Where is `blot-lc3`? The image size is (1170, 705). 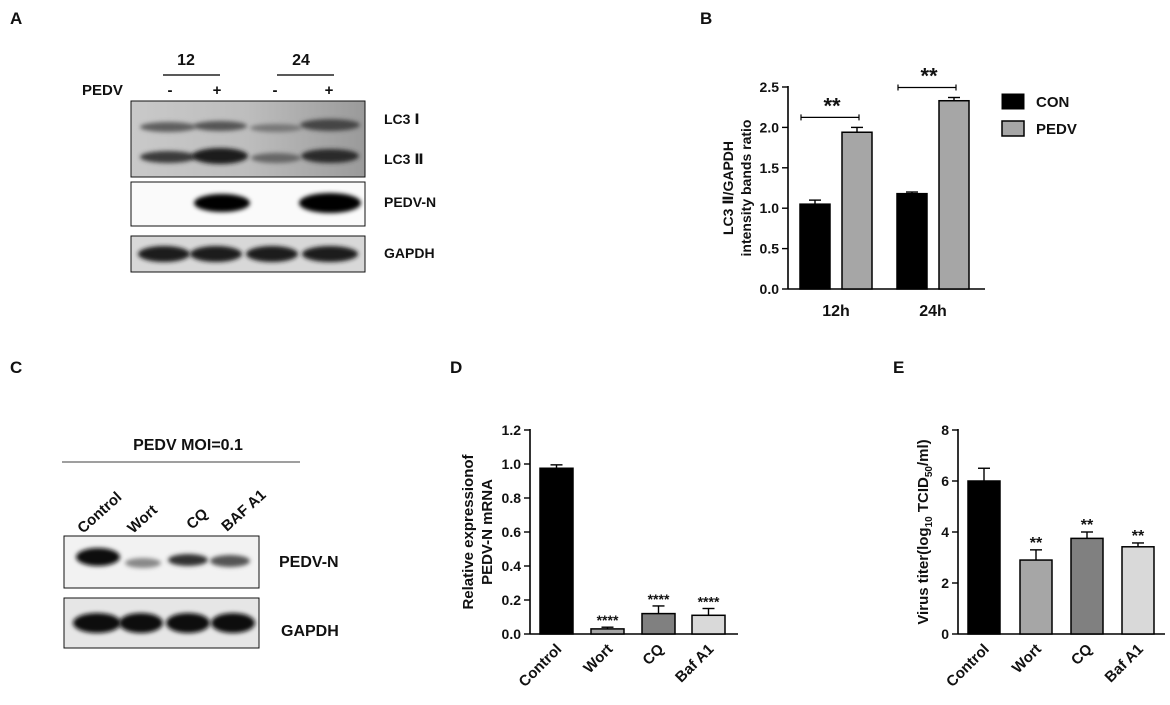
blot-lc3 is located at coordinates (248, 139).